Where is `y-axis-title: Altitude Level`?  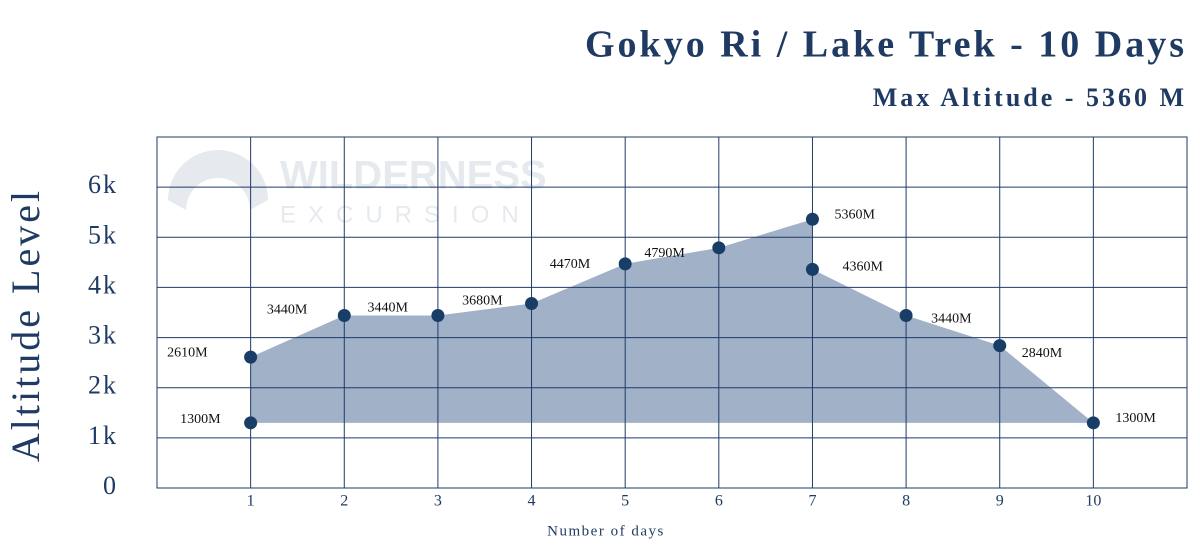
y-axis-title: Altitude Level is located at coordinates (25, 325).